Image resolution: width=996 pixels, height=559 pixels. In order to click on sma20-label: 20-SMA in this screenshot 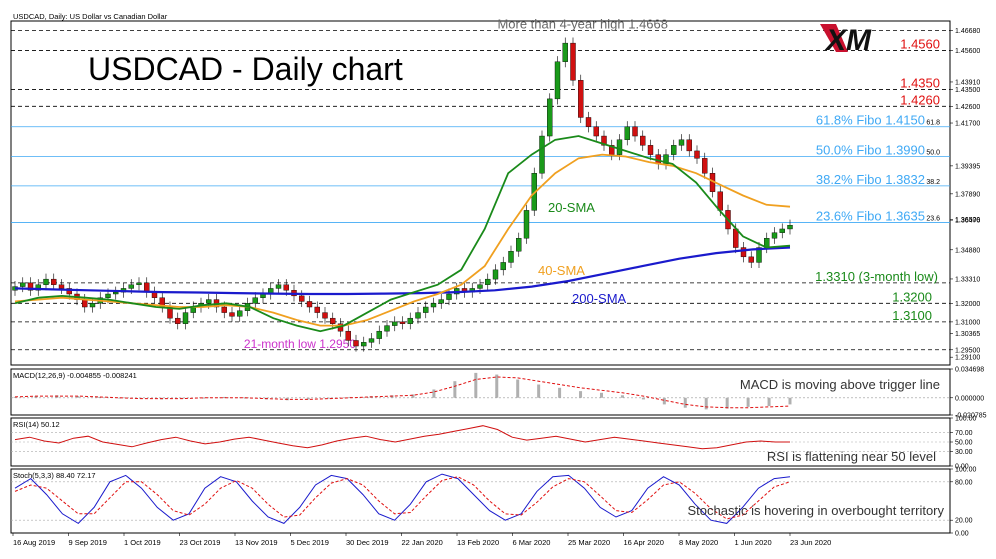, I will do `click(571, 207)`.